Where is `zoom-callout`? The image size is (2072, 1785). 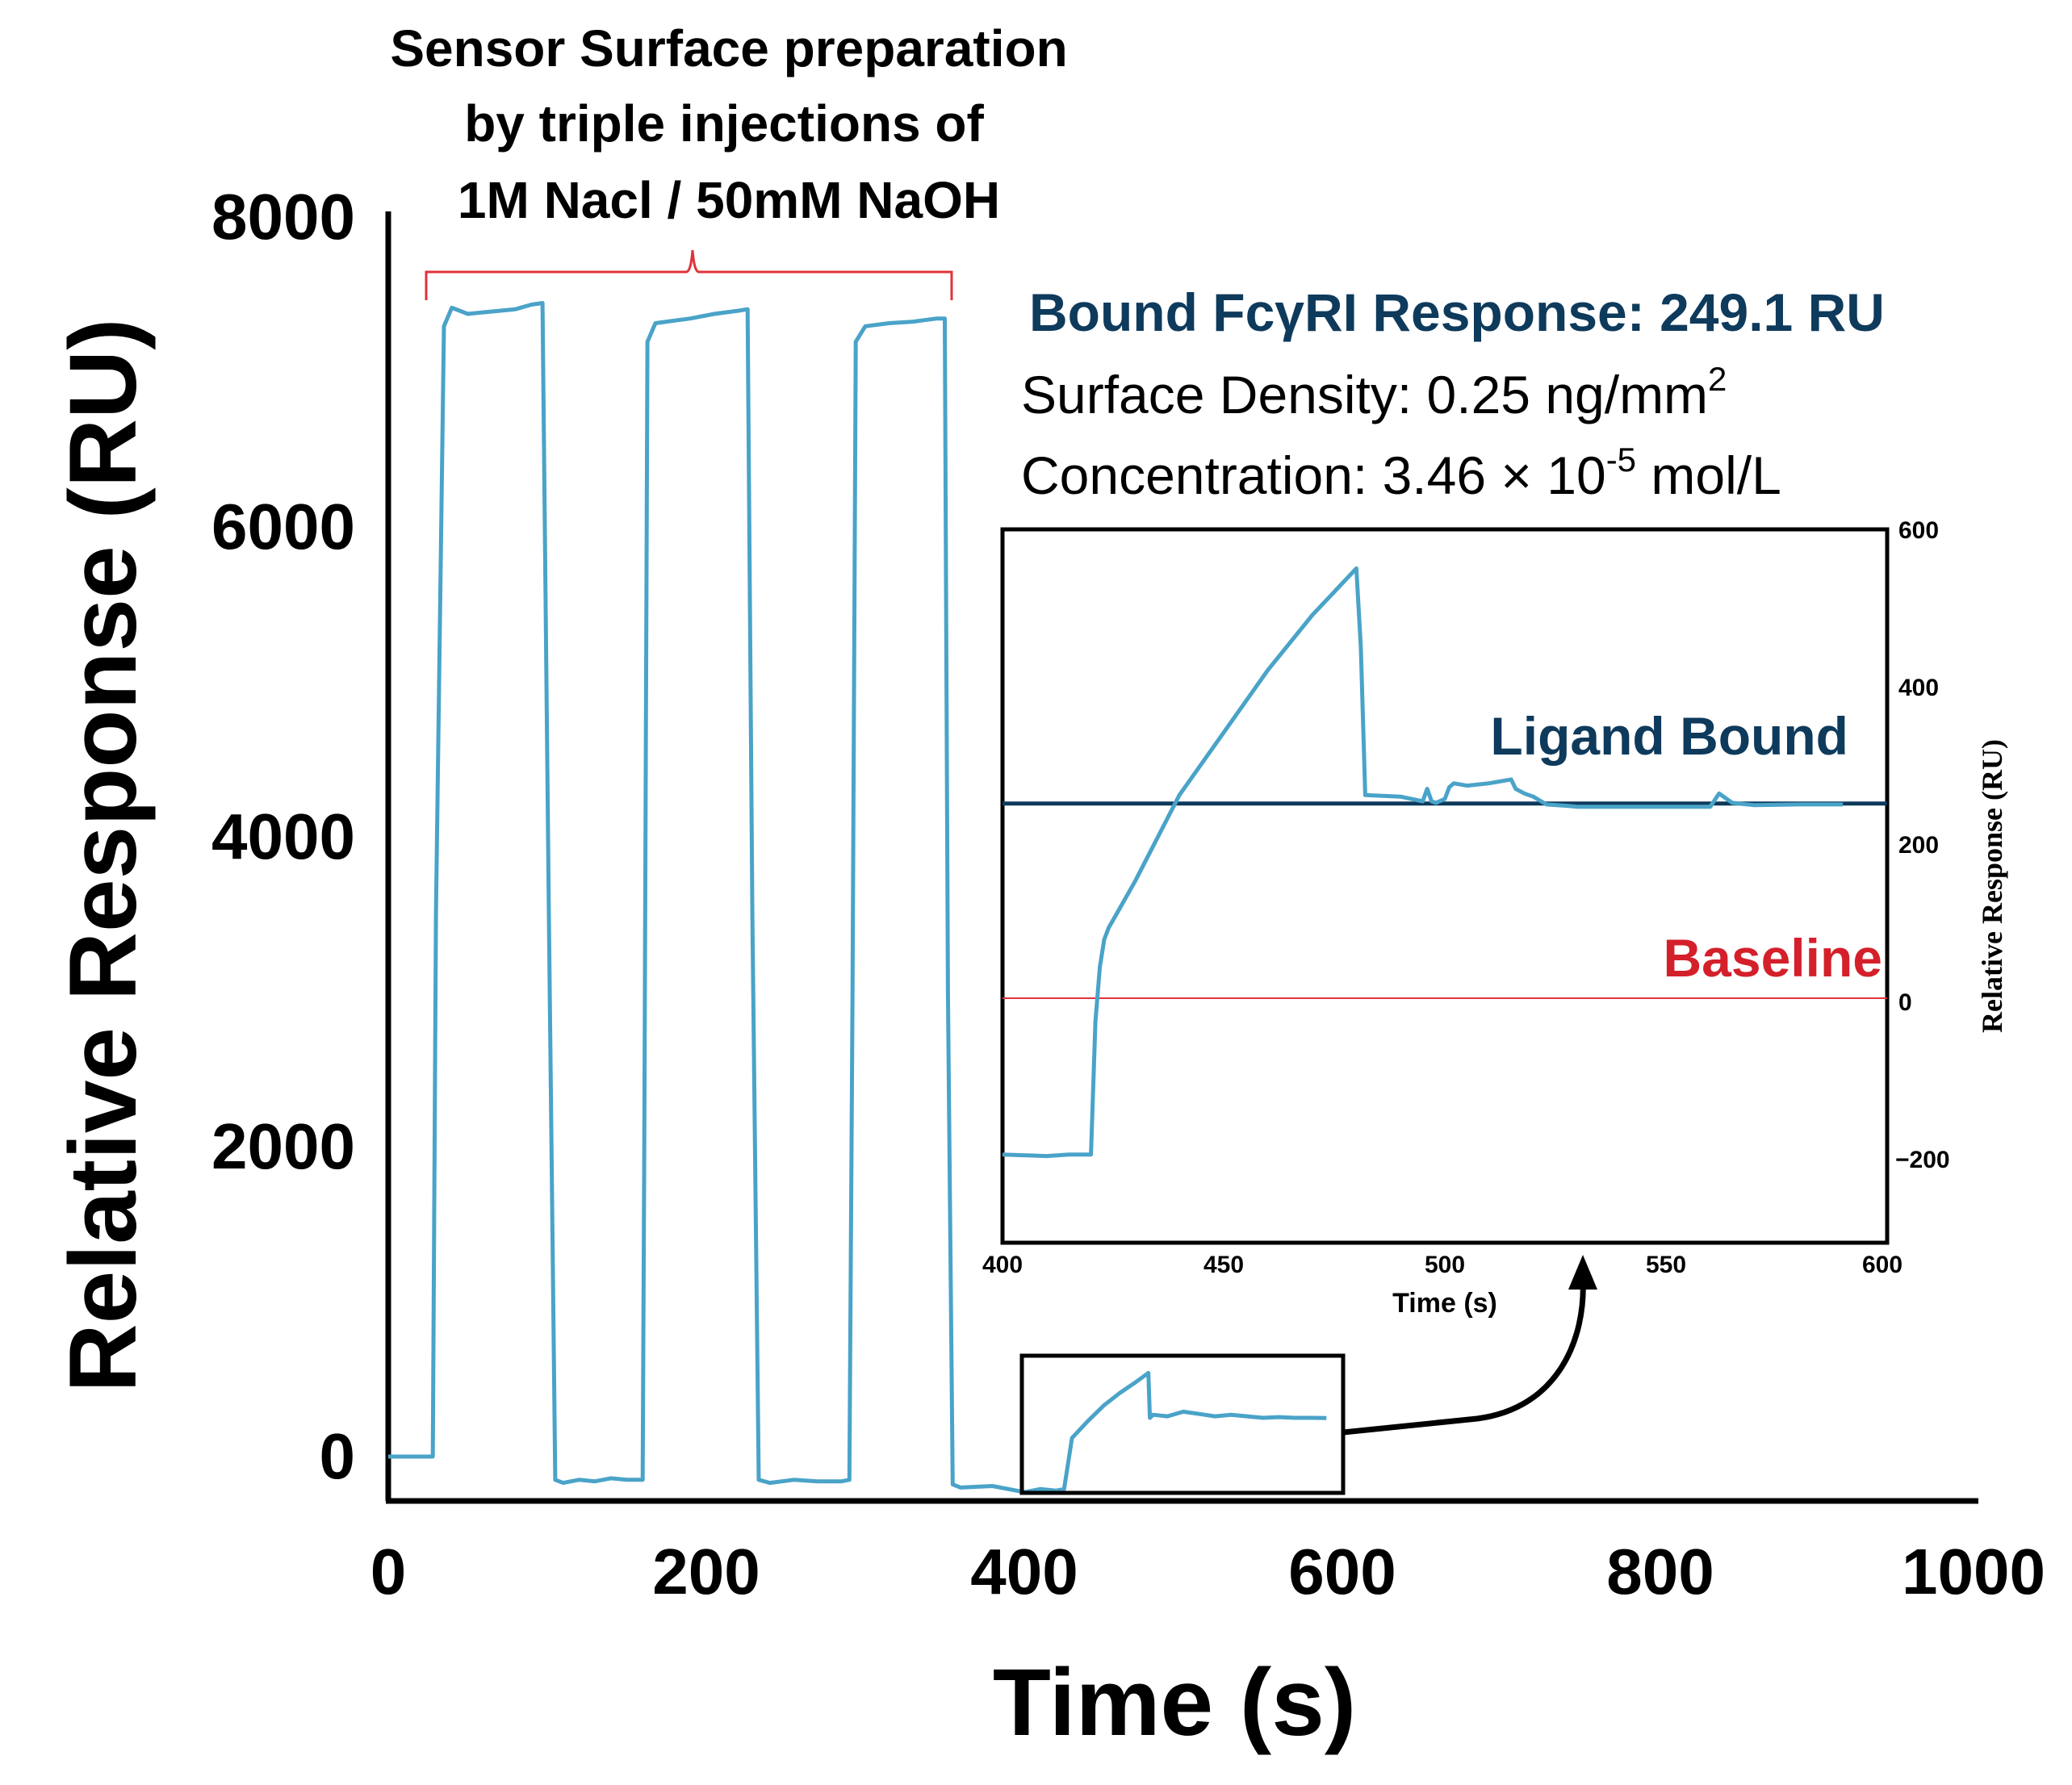
zoom-callout is located at coordinates (1308, 1375).